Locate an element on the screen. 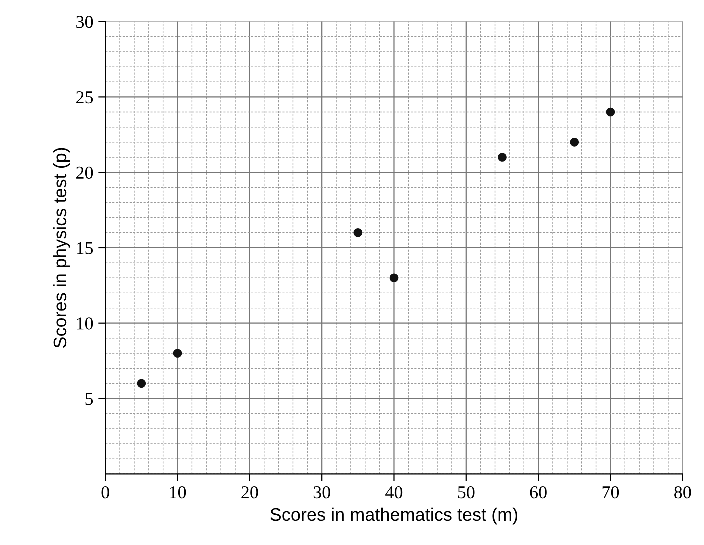 This screenshot has height=545, width=704. x-tick-label: 10 is located at coordinates (178, 492).